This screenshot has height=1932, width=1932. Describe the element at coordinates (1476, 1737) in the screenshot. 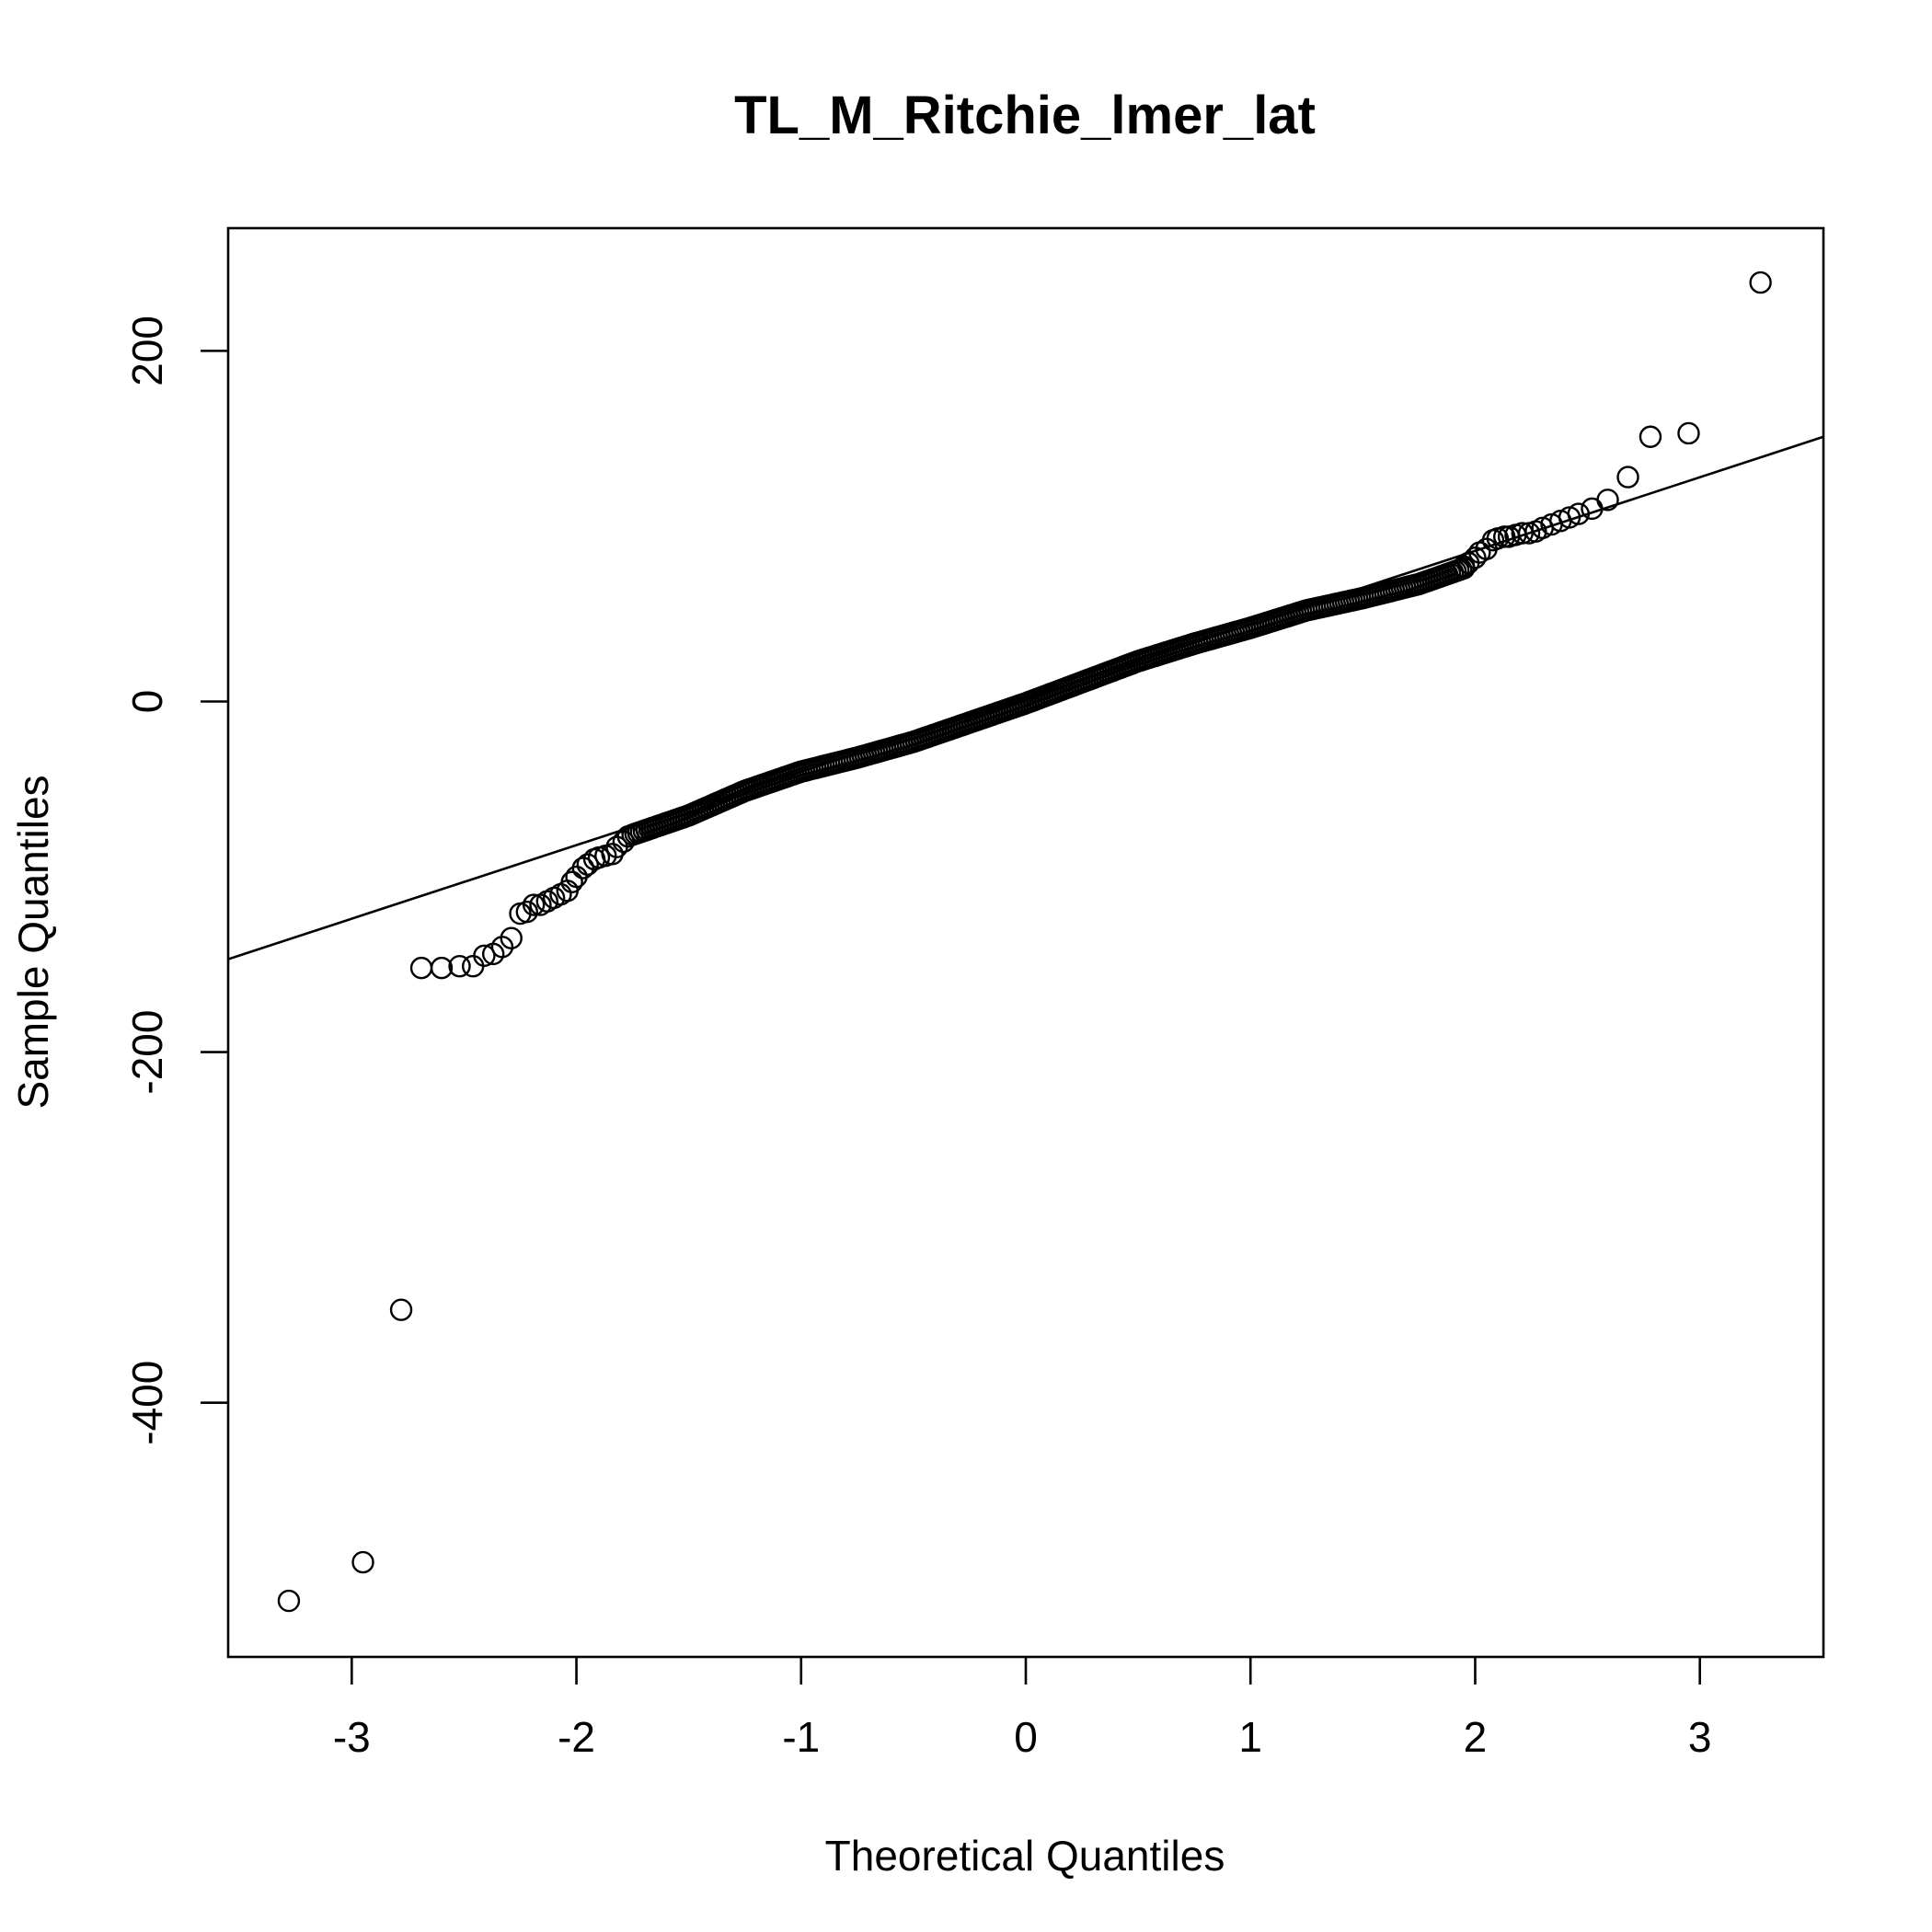

I see `x-tick-label: 2` at that location.